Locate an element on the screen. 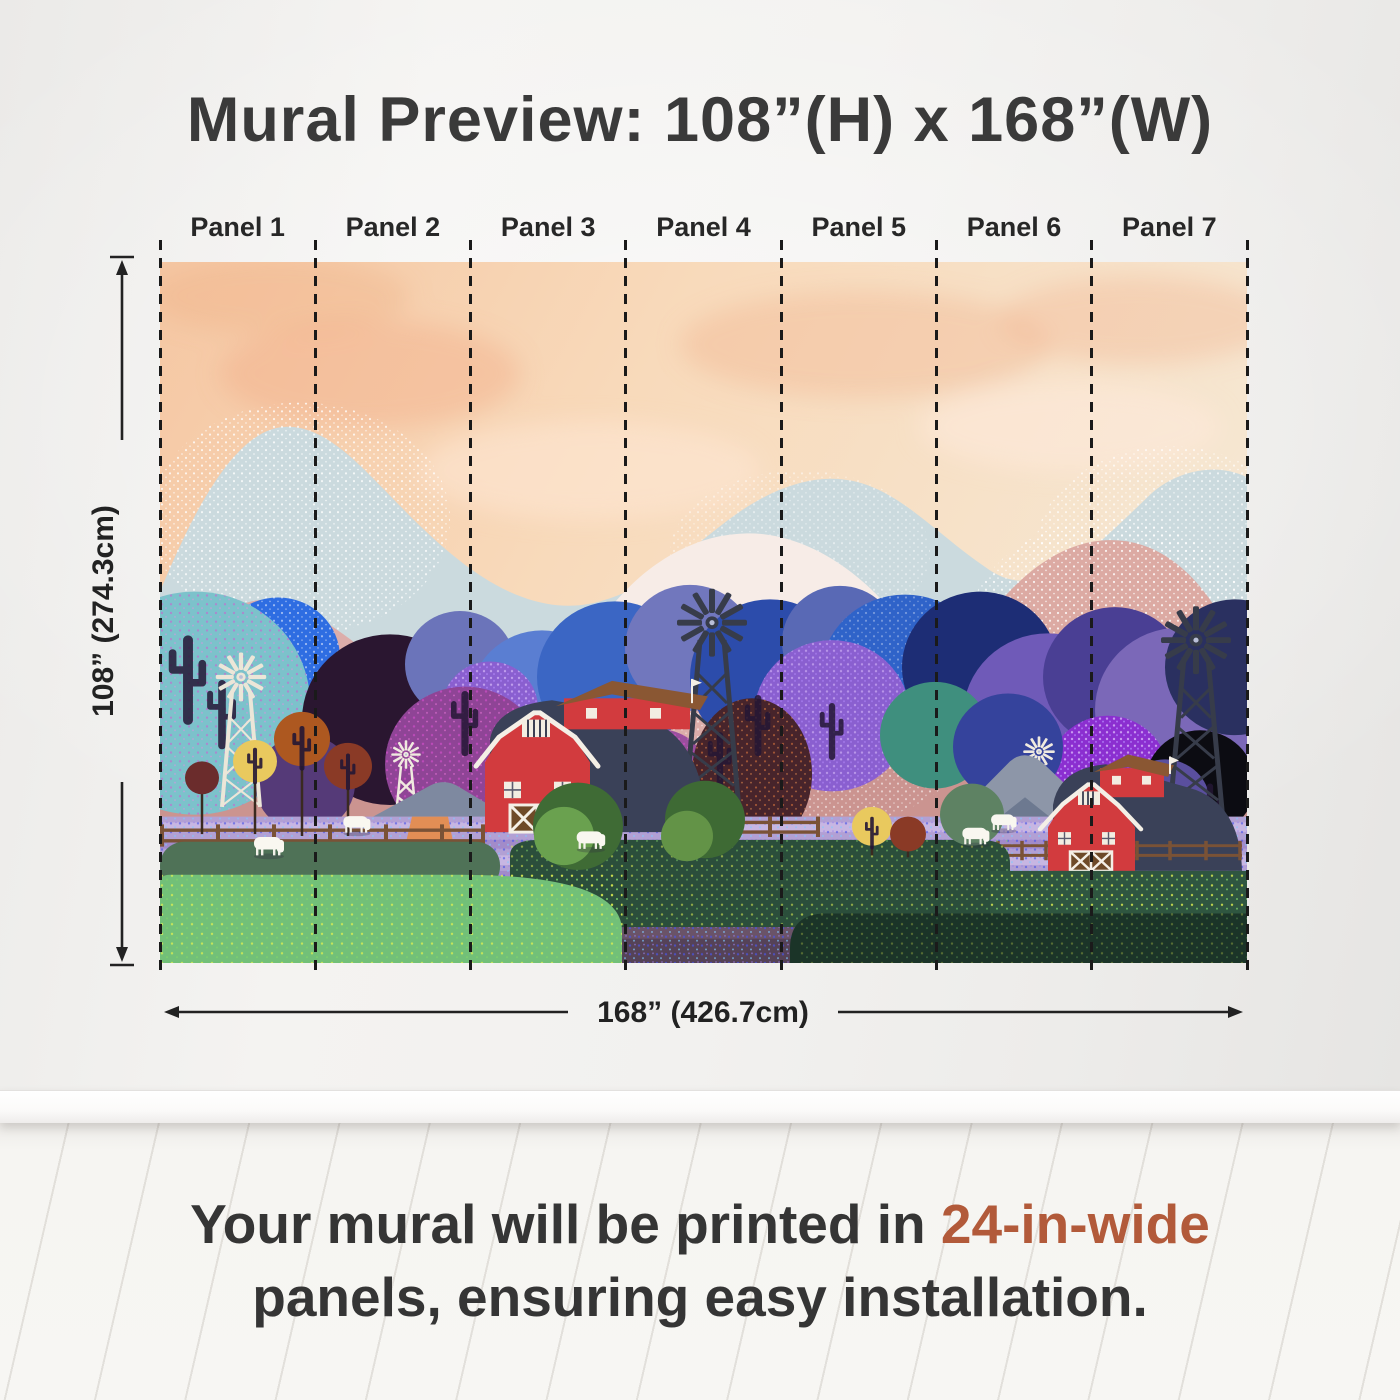  windmill-small-left-icon is located at coordinates (406, 777).